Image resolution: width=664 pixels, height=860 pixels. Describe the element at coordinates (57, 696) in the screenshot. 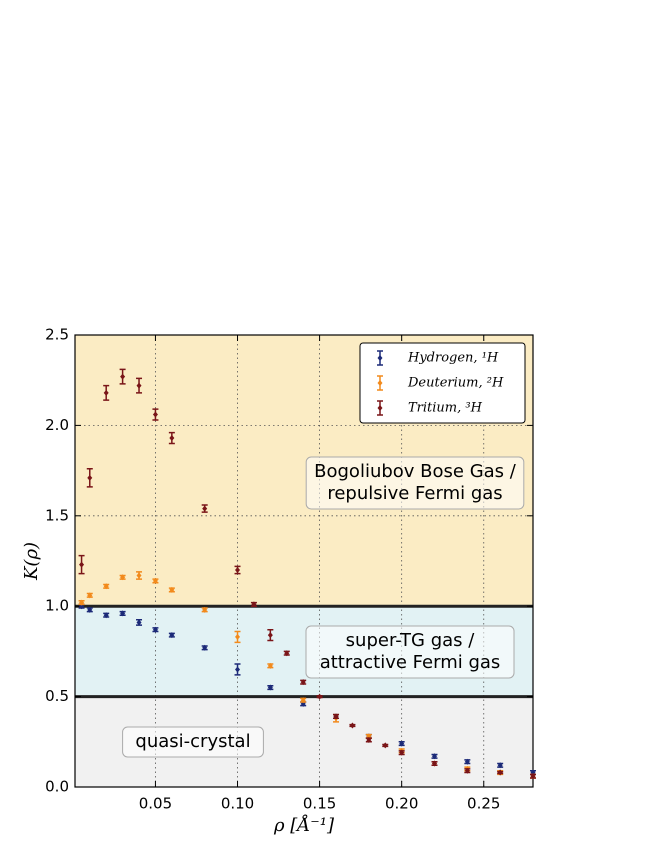

I see `y-tick-label: 0.5` at that location.